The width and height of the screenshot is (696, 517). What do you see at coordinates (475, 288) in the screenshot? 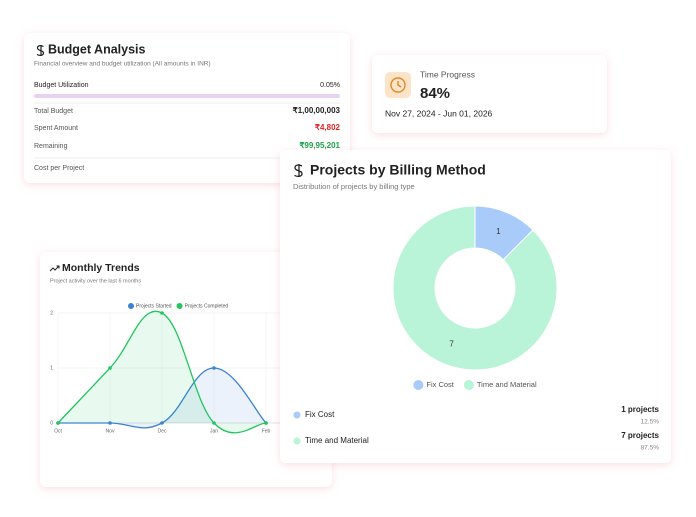
I see `donut-slice` at bounding box center [475, 288].